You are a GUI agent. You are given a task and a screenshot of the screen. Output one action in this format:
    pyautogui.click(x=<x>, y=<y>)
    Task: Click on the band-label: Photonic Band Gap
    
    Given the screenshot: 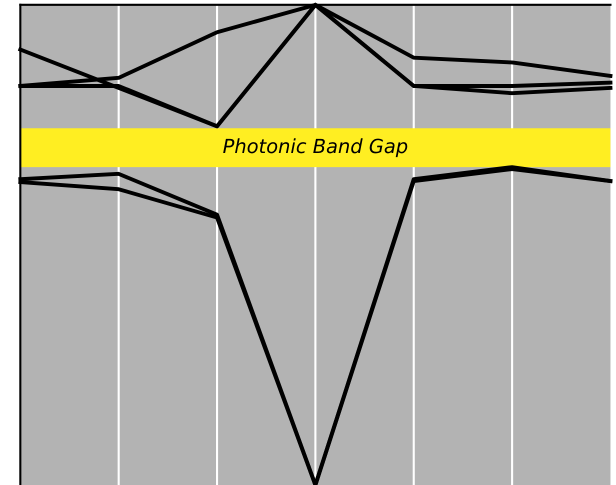 What is the action you would take?
    pyautogui.click(x=315, y=148)
    